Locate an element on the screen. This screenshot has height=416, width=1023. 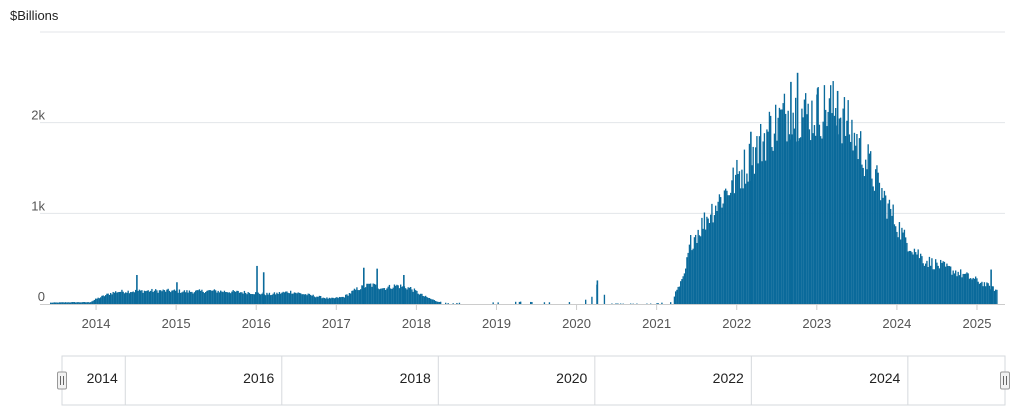
navigator-frame is located at coordinates (533, 380).